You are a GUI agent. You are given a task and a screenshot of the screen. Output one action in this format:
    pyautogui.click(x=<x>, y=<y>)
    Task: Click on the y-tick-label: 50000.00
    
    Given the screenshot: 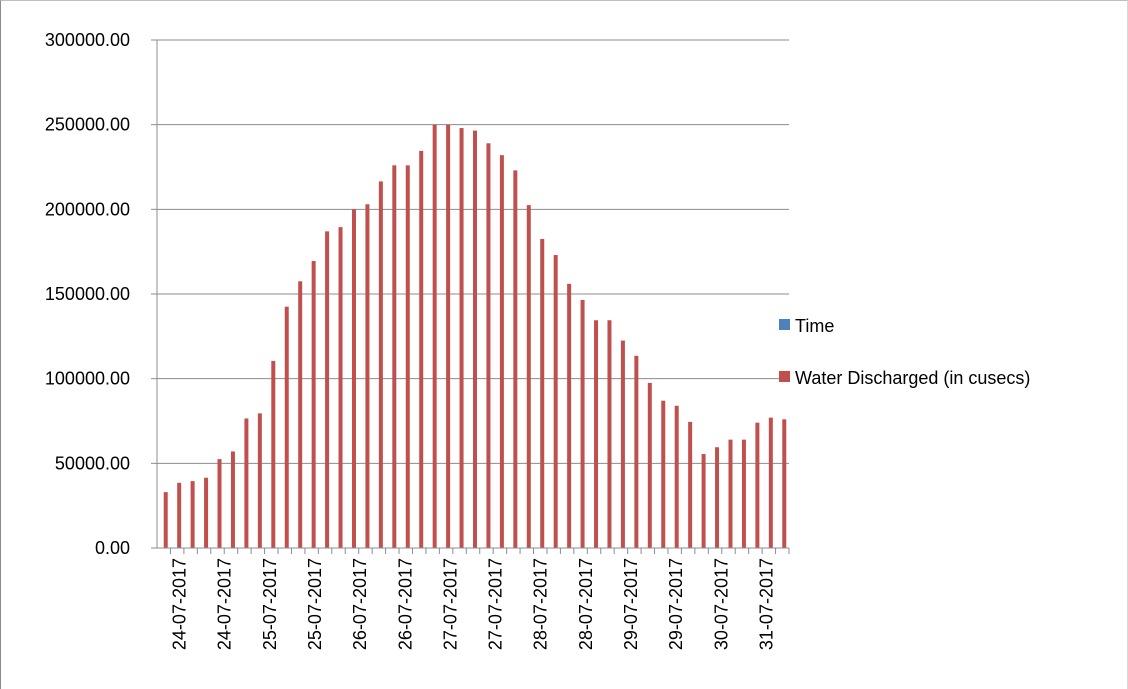 What is the action you would take?
    pyautogui.click(x=92, y=463)
    